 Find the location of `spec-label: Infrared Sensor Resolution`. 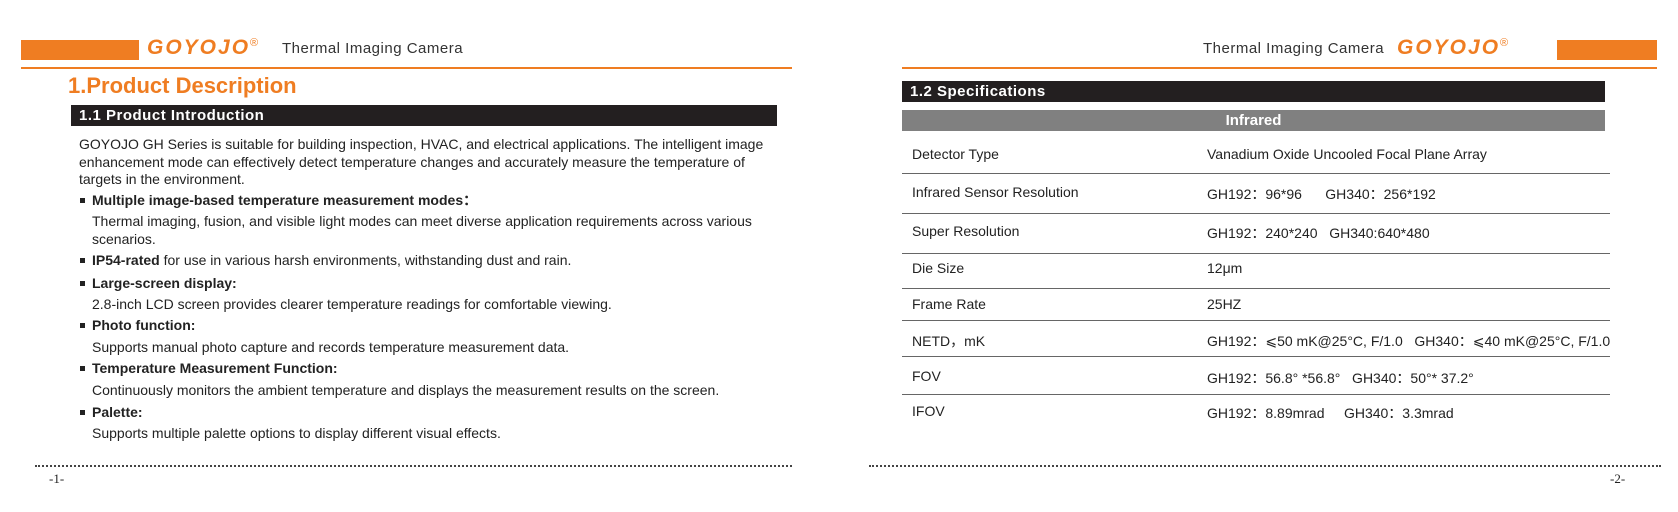

spec-label: Infrared Sensor Resolution is located at coordinates (995, 192).